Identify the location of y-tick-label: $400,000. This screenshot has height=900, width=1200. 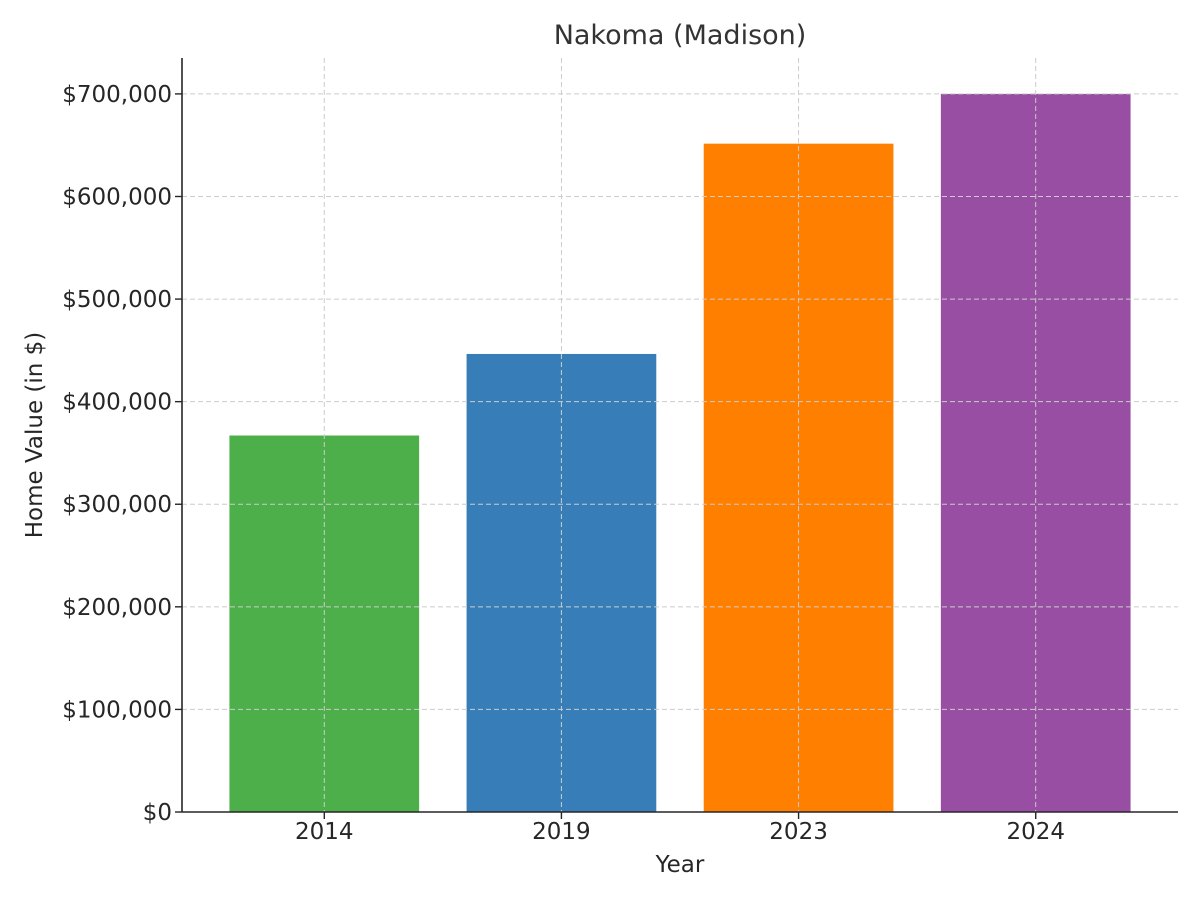
(117, 403).